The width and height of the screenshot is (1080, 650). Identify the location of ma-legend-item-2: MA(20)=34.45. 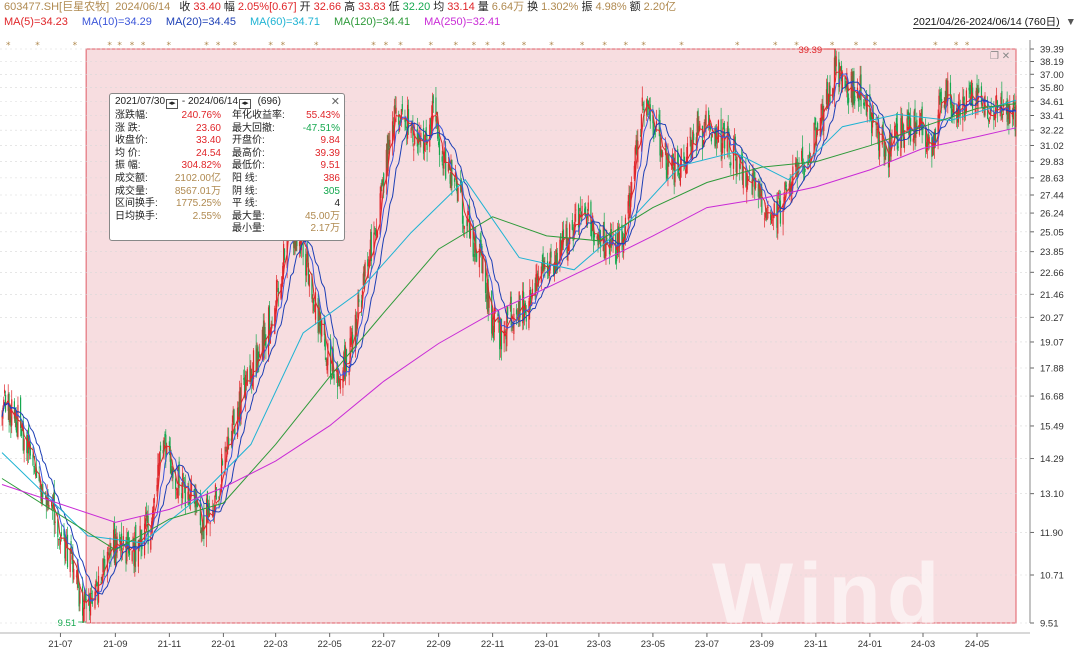
(200, 22).